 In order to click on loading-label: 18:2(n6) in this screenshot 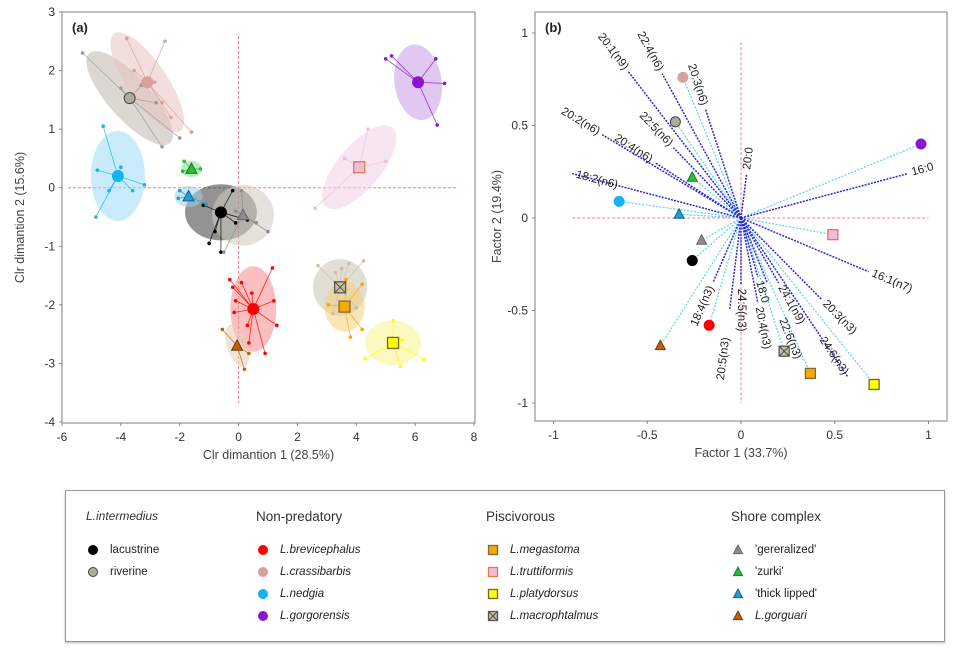, I will do `click(597, 180)`.